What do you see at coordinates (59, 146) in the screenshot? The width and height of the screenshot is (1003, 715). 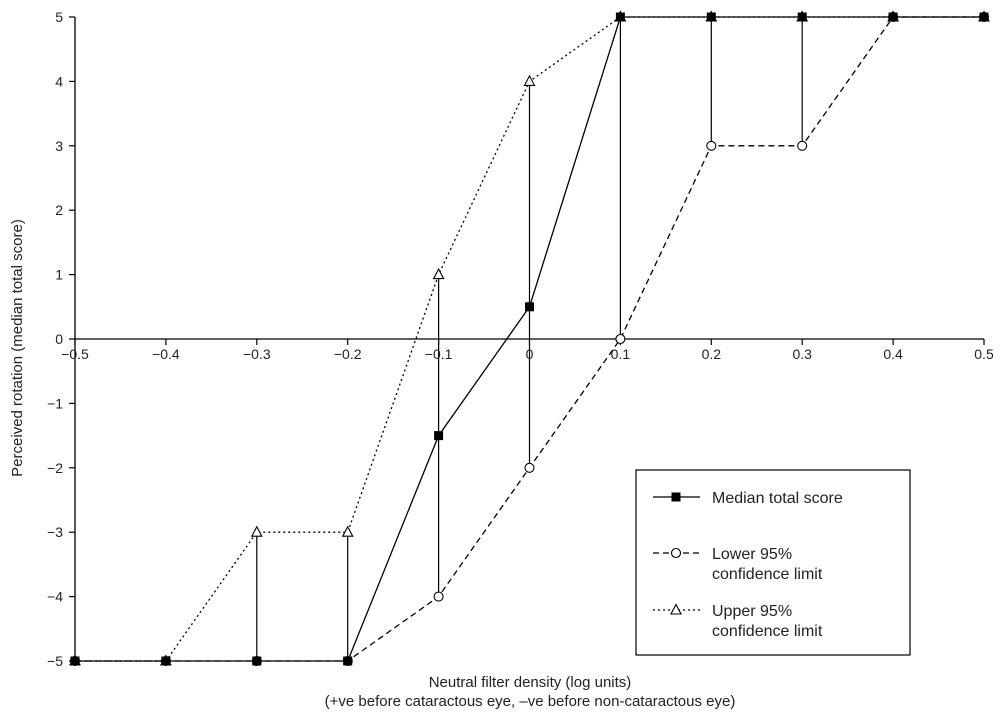 I see `y-tick-label: 3` at bounding box center [59, 146].